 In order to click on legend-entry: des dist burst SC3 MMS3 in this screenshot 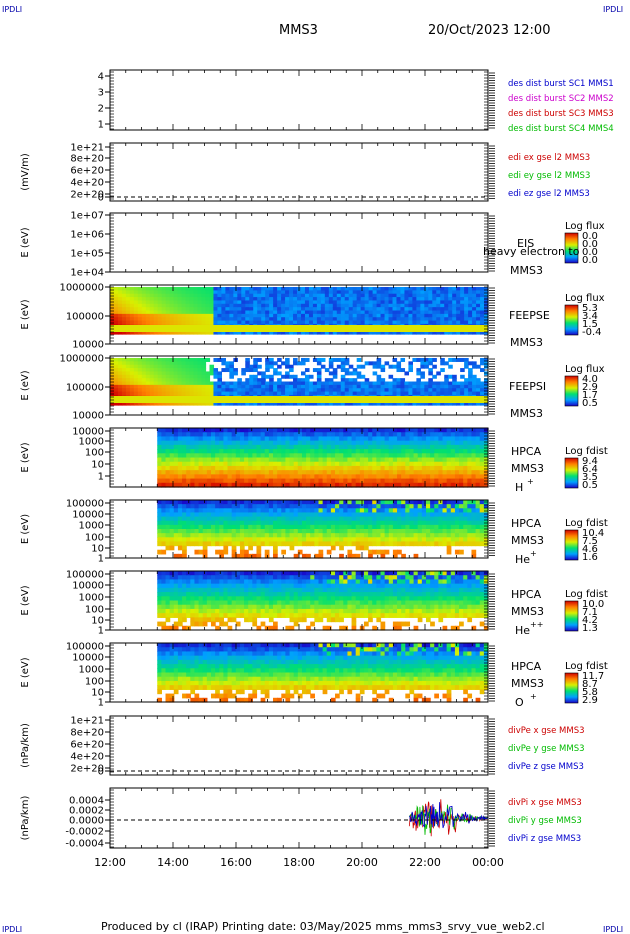, I will do `click(561, 114)`.